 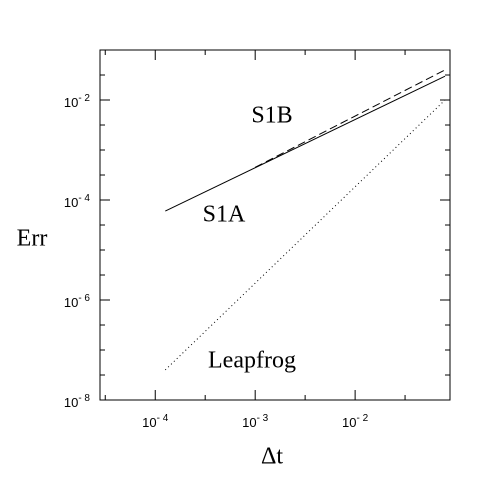 I want to click on x-axis-label: Δt, so click(x=272, y=457).